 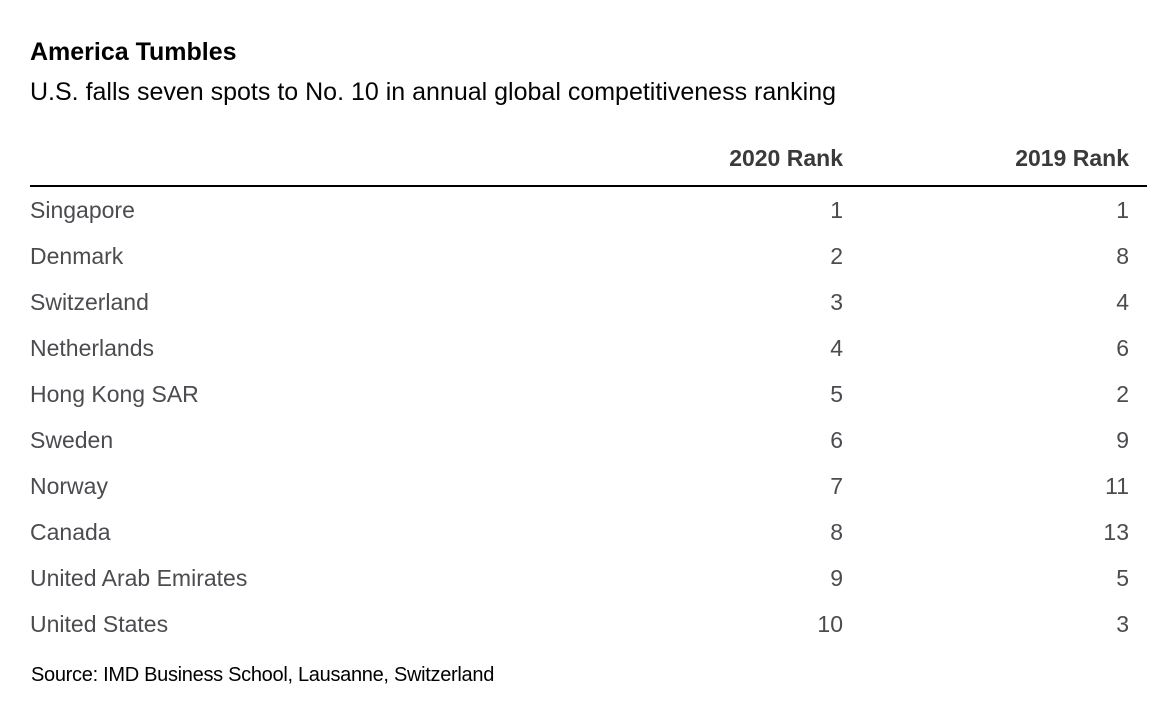 I want to click on rank-2020-cell: 6, so click(x=836, y=439).